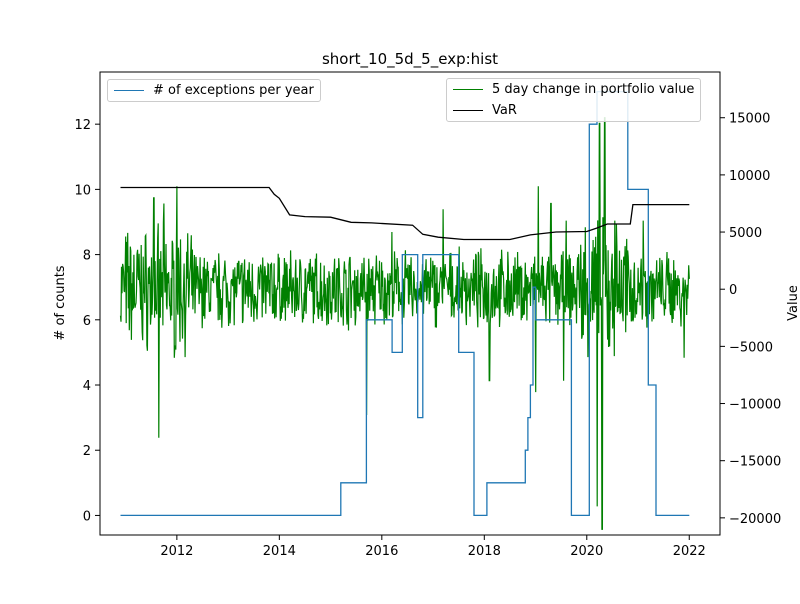 The height and width of the screenshot is (604, 800). Describe the element at coordinates (504, 110) in the screenshot. I see `legend-label-var: VaR` at that location.